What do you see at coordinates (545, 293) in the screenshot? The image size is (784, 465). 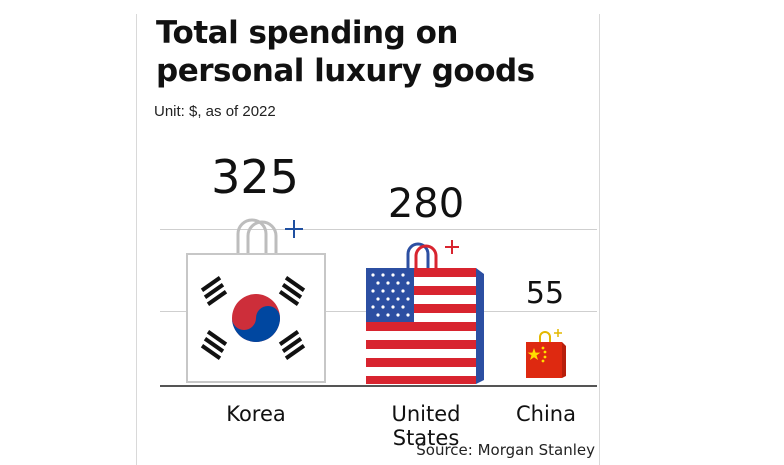 I see `value-label-china: 55` at bounding box center [545, 293].